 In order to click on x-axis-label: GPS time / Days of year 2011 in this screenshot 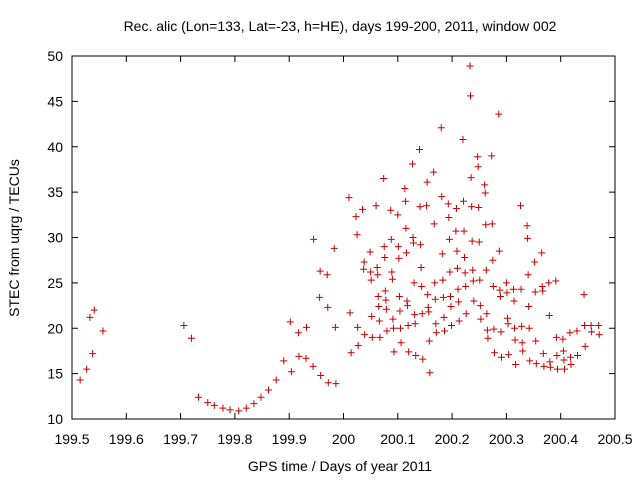, I will do `click(340, 466)`.